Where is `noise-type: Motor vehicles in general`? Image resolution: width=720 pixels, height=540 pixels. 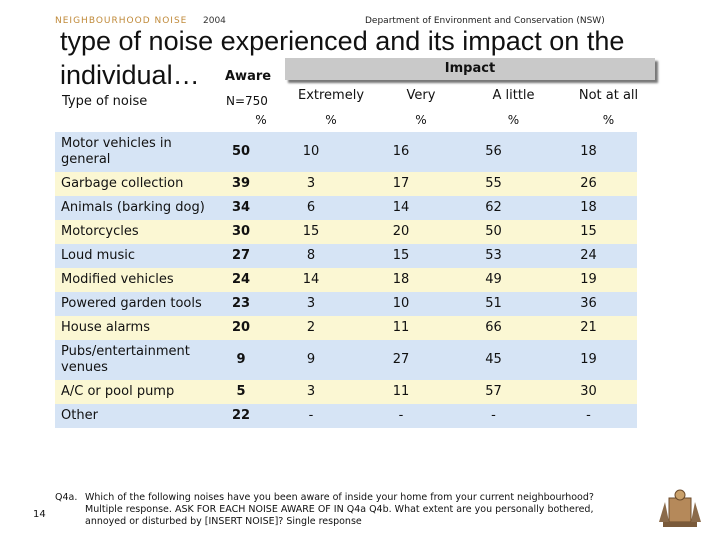
noise-type: Motor vehicles in general is located at coordinates (135, 152).